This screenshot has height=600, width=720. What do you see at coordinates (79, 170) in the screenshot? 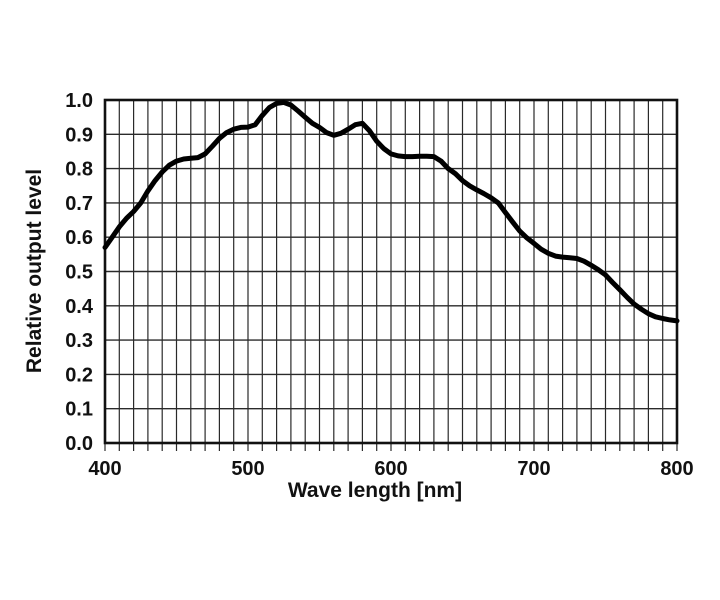
I see `y-tick-label: 0.8` at bounding box center [79, 170].